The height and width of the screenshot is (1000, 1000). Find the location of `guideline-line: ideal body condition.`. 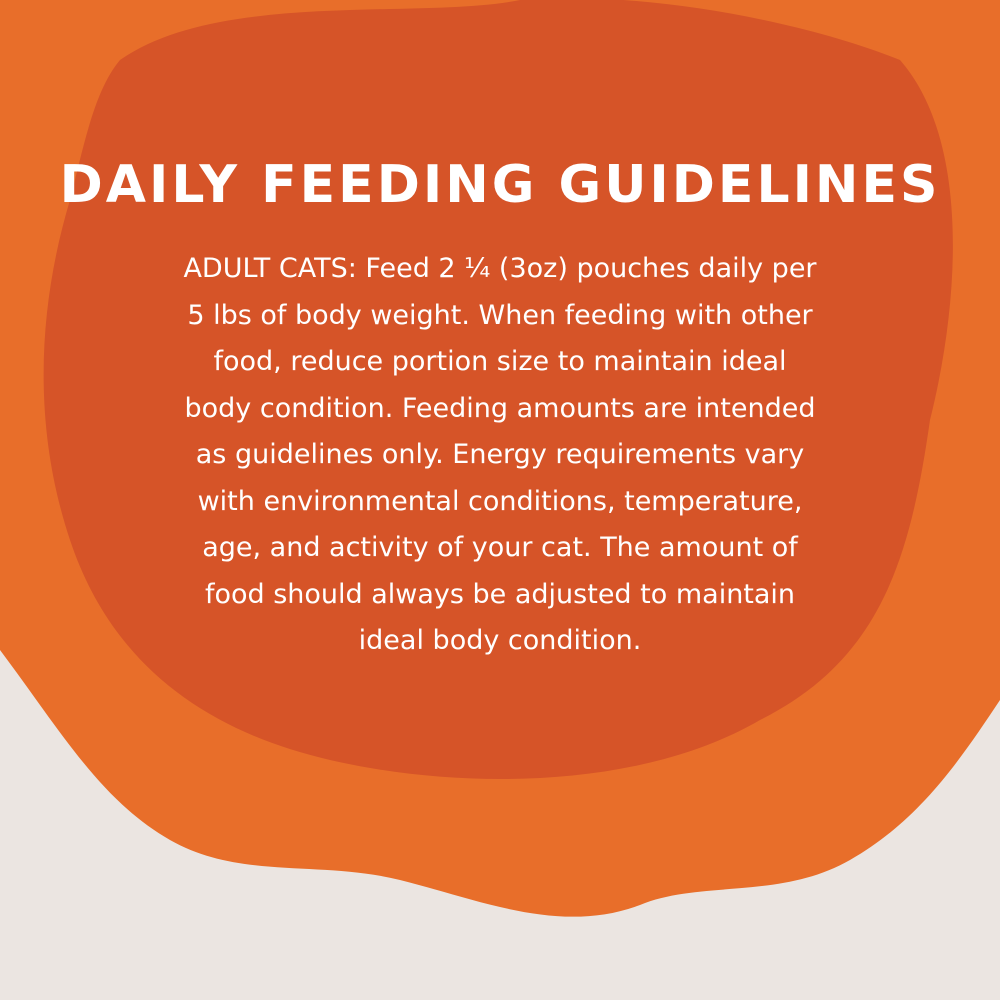

guideline-line: ideal body condition. is located at coordinates (500, 640).